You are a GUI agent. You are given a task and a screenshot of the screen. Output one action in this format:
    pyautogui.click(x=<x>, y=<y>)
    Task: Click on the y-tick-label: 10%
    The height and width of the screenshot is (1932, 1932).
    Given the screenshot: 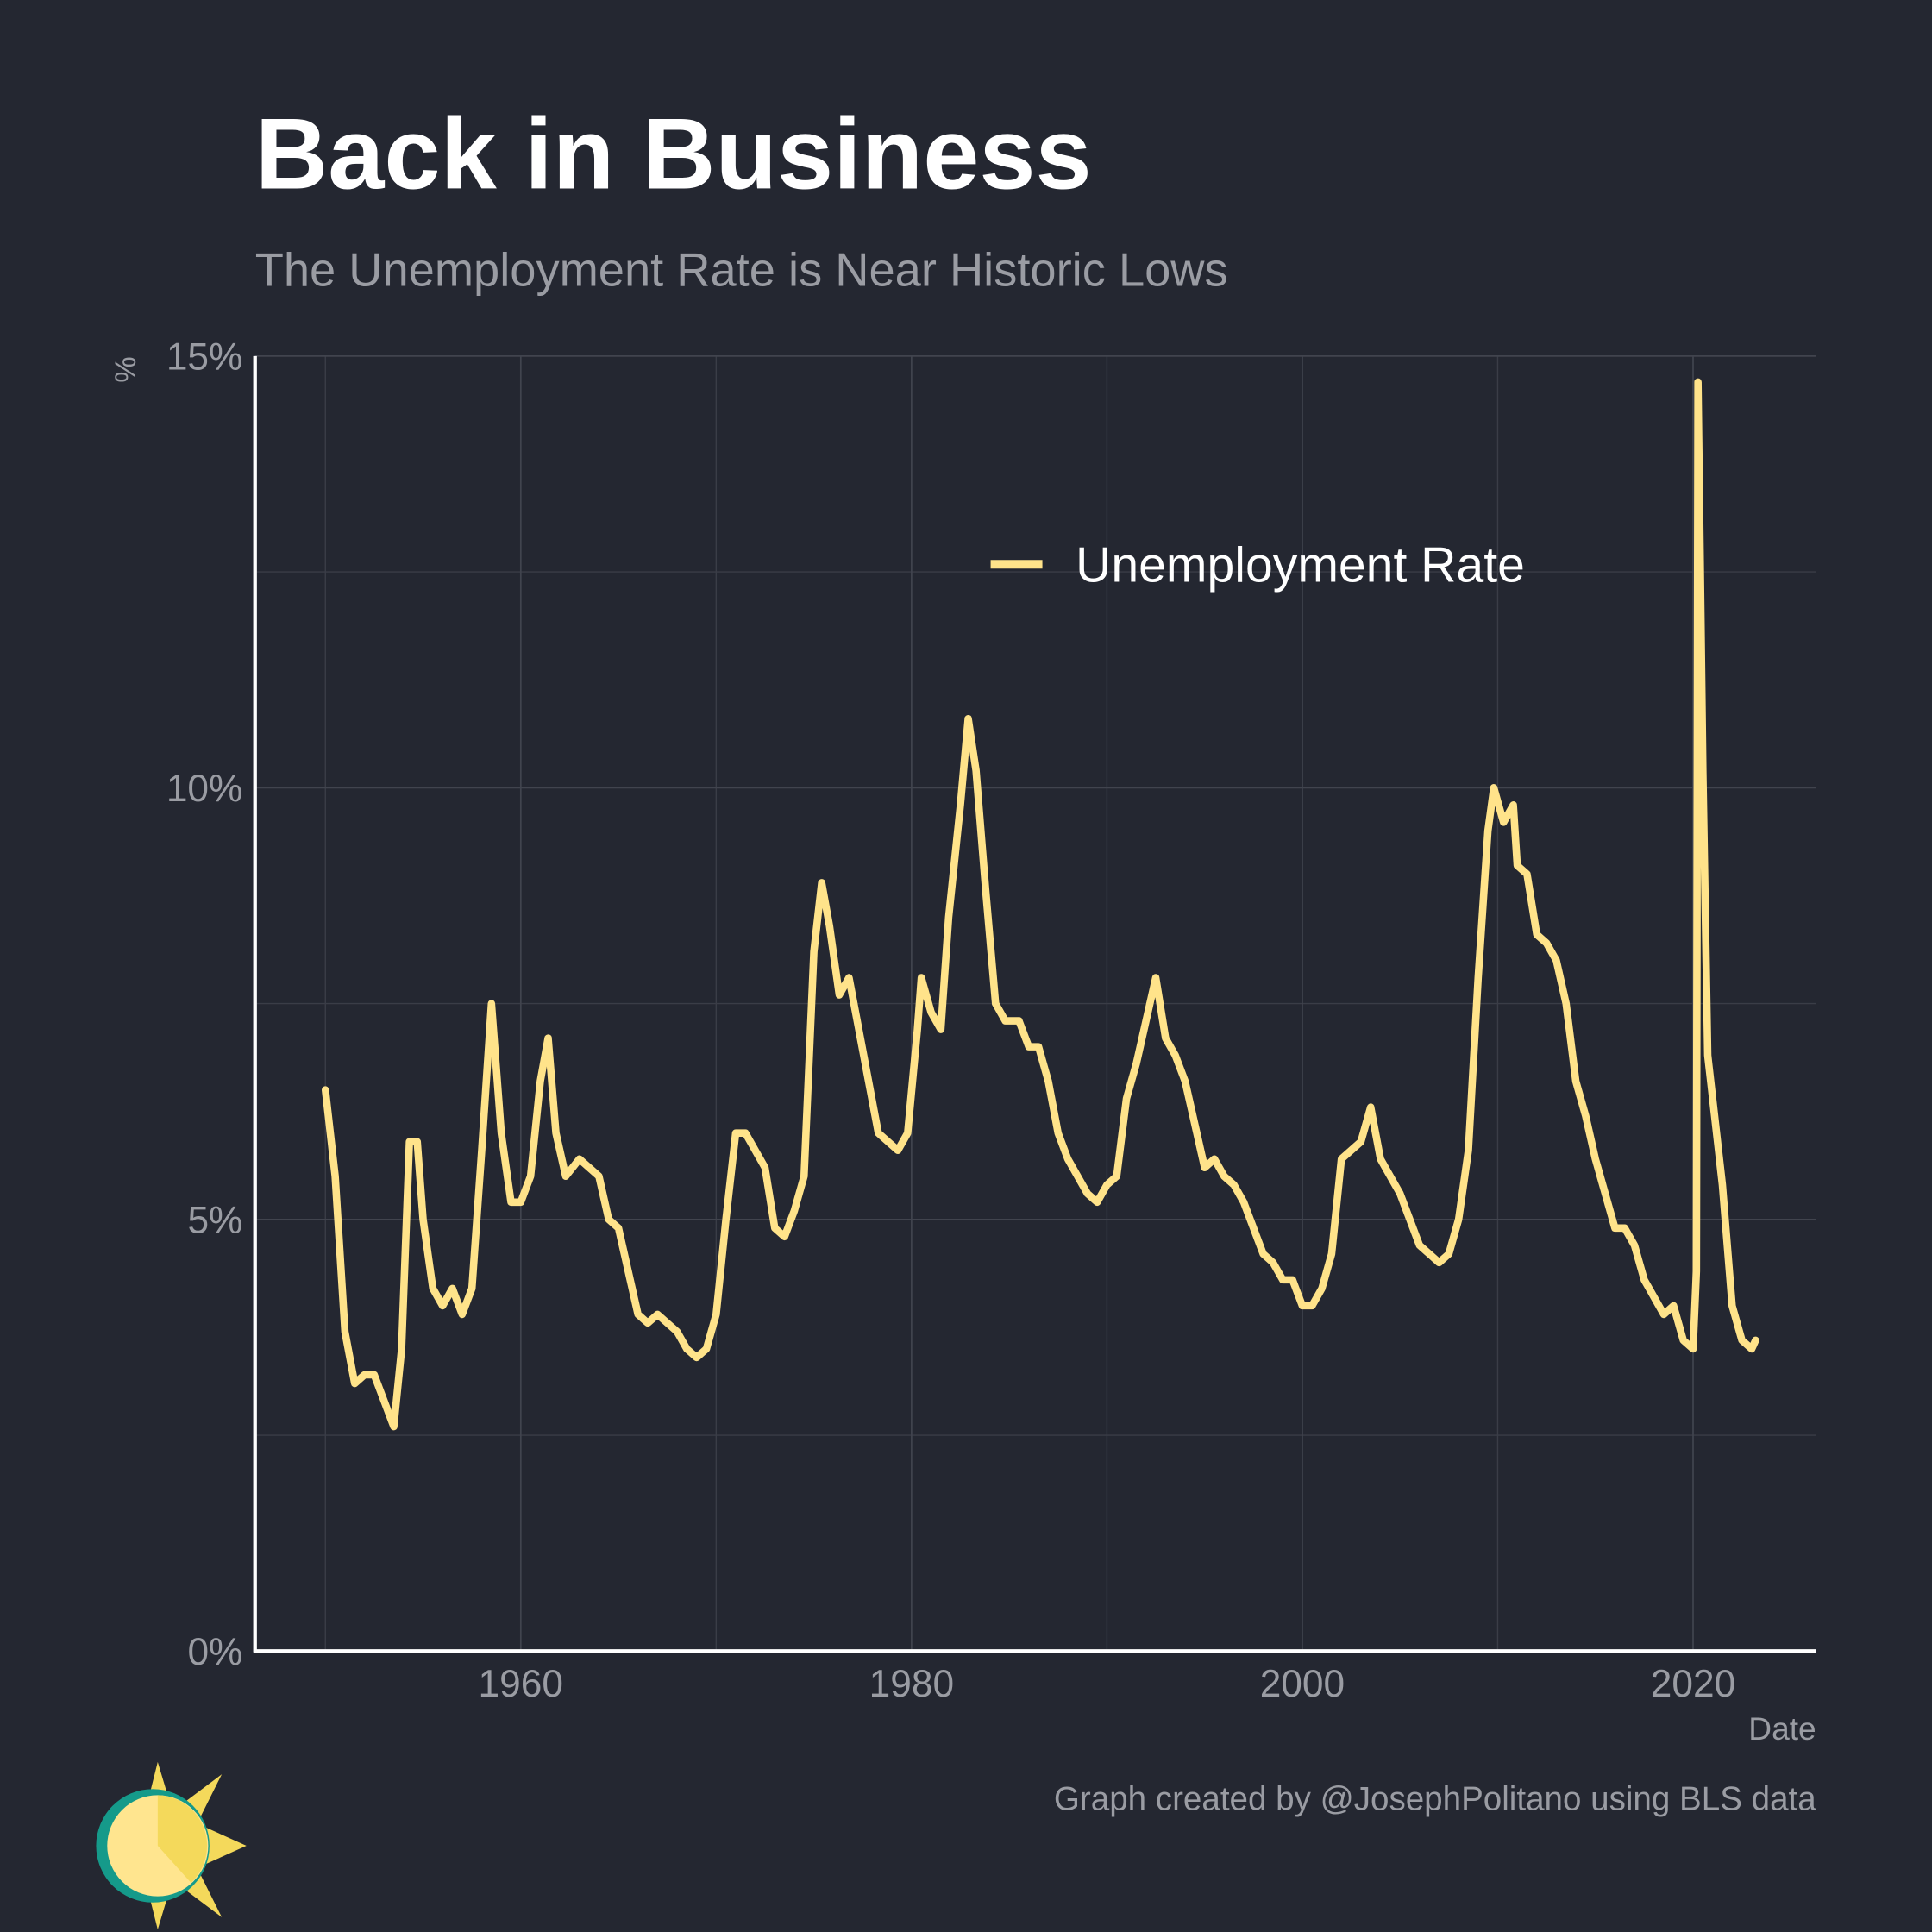 What is the action you would take?
    pyautogui.click(x=205, y=789)
    